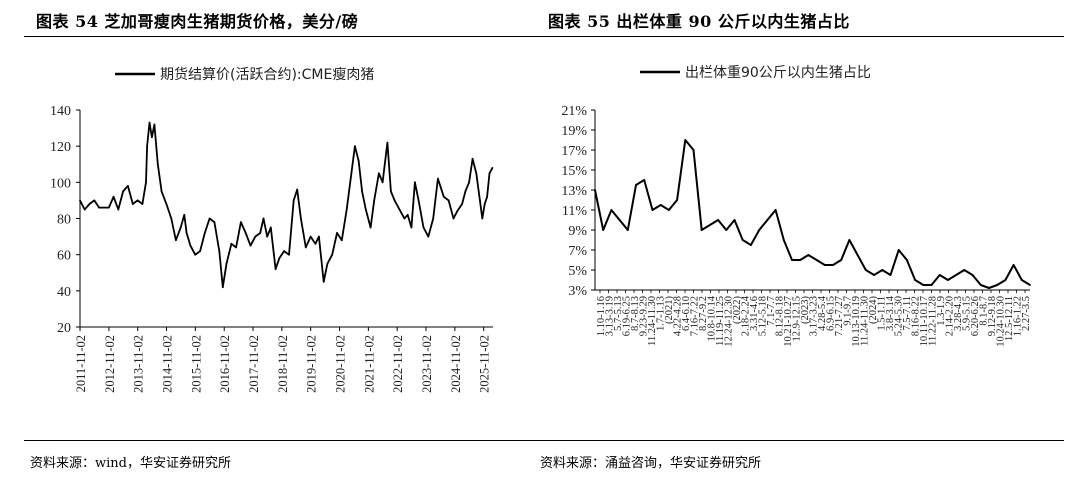 This screenshot has height=491, width=1080. What do you see at coordinates (720, 321) in the screenshot?
I see `x-tick-label: 11.19-11.25` at bounding box center [720, 321].